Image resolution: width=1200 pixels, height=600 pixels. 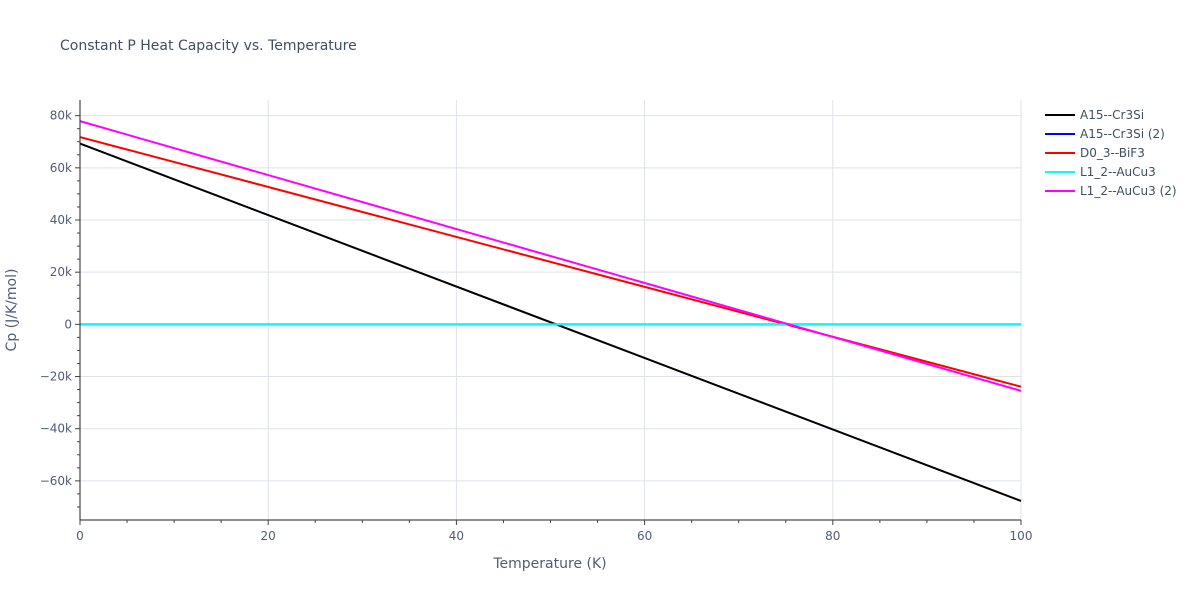 What do you see at coordinates (268, 536) in the screenshot?
I see `x-tick-label: 20` at bounding box center [268, 536].